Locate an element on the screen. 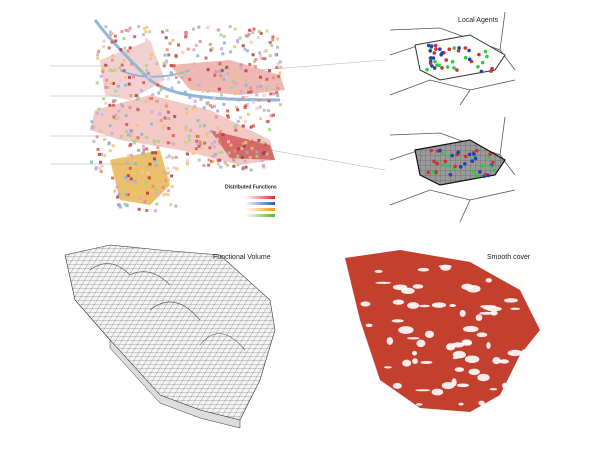 The image size is (600, 450). legend-title: Distributed Functions is located at coordinates (251, 187).